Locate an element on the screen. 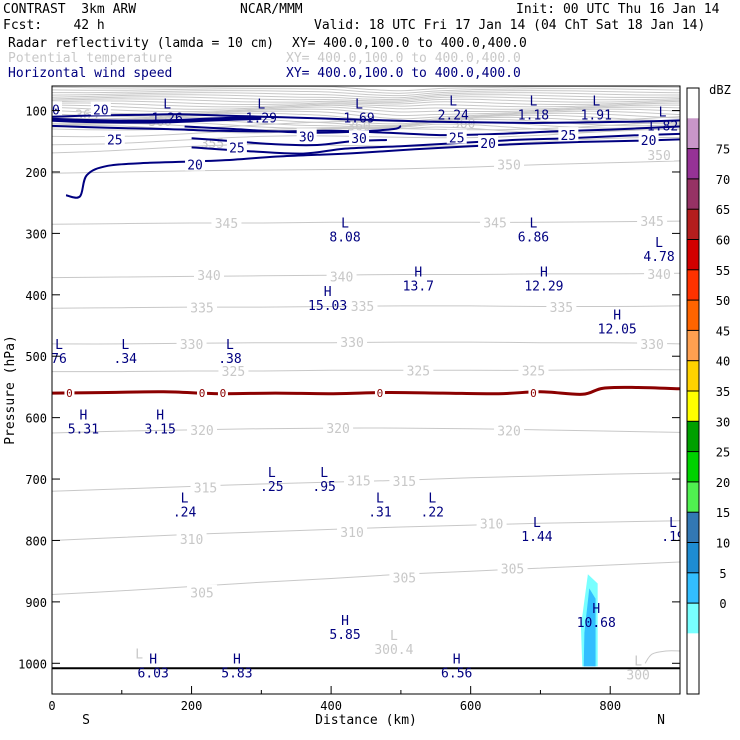  extremum-value: 4.78 is located at coordinates (658, 257).